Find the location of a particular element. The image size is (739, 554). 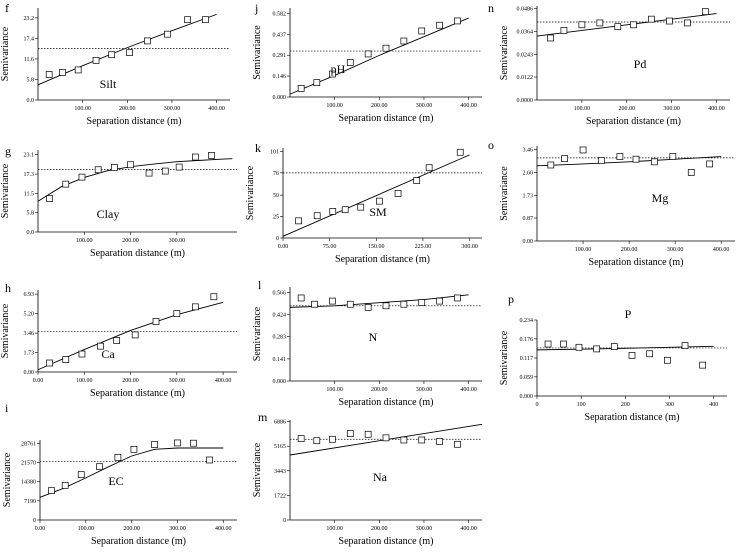

y-tick-label: 14380 is located at coordinates (28, 483).